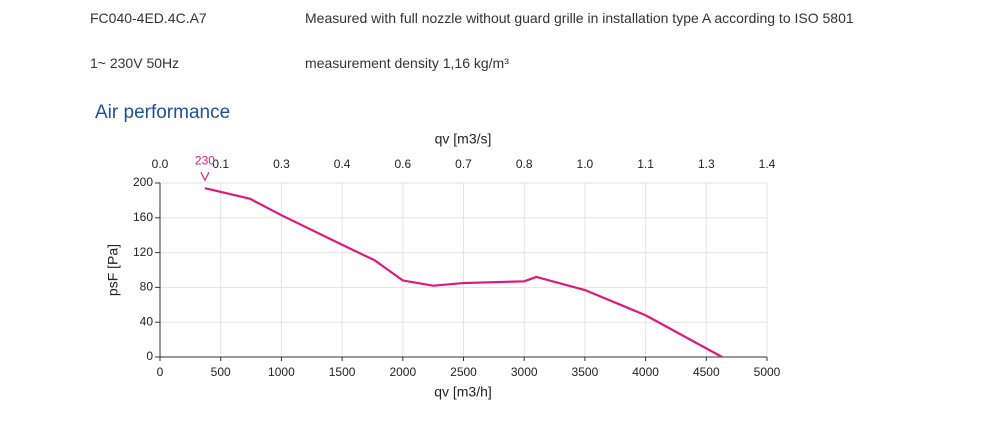 The image size is (1000, 447). What do you see at coordinates (143, 217) in the screenshot?
I see `y-tick-label: 160` at bounding box center [143, 217].